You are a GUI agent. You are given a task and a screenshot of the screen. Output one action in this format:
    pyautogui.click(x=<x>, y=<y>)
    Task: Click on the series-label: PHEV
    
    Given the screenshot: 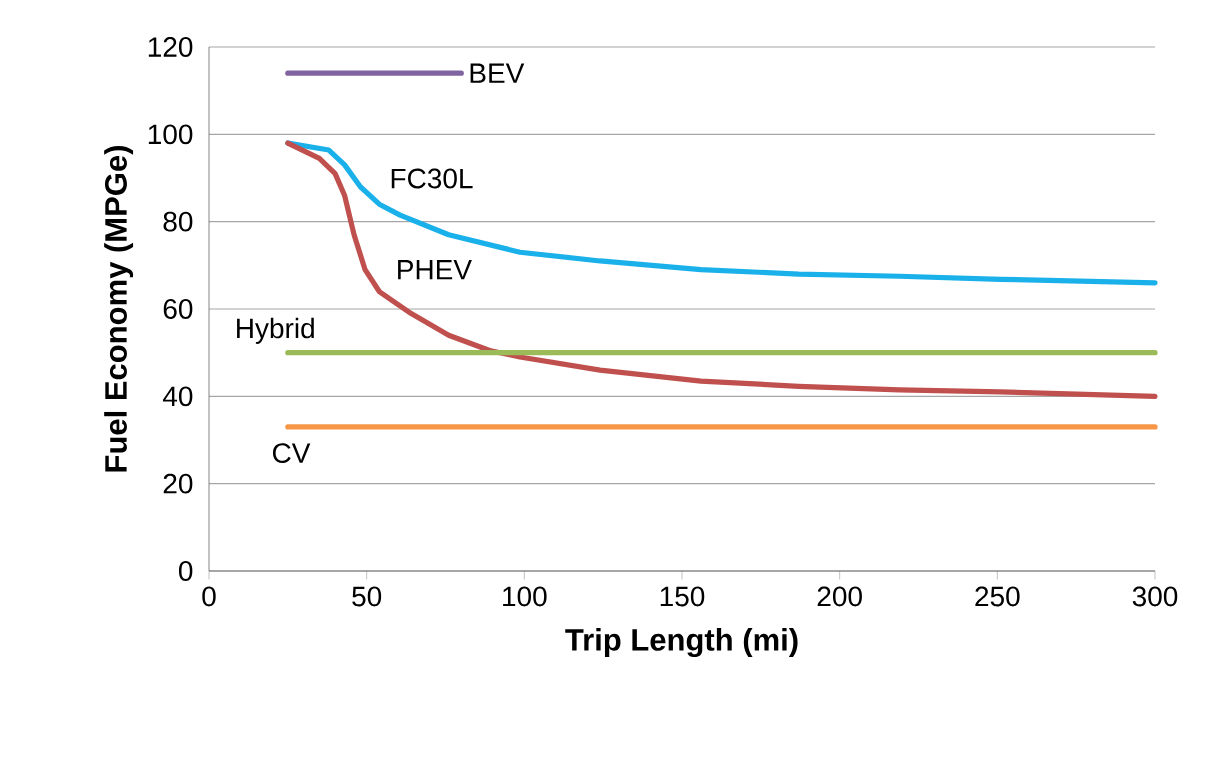 What is the action you would take?
    pyautogui.click(x=435, y=270)
    